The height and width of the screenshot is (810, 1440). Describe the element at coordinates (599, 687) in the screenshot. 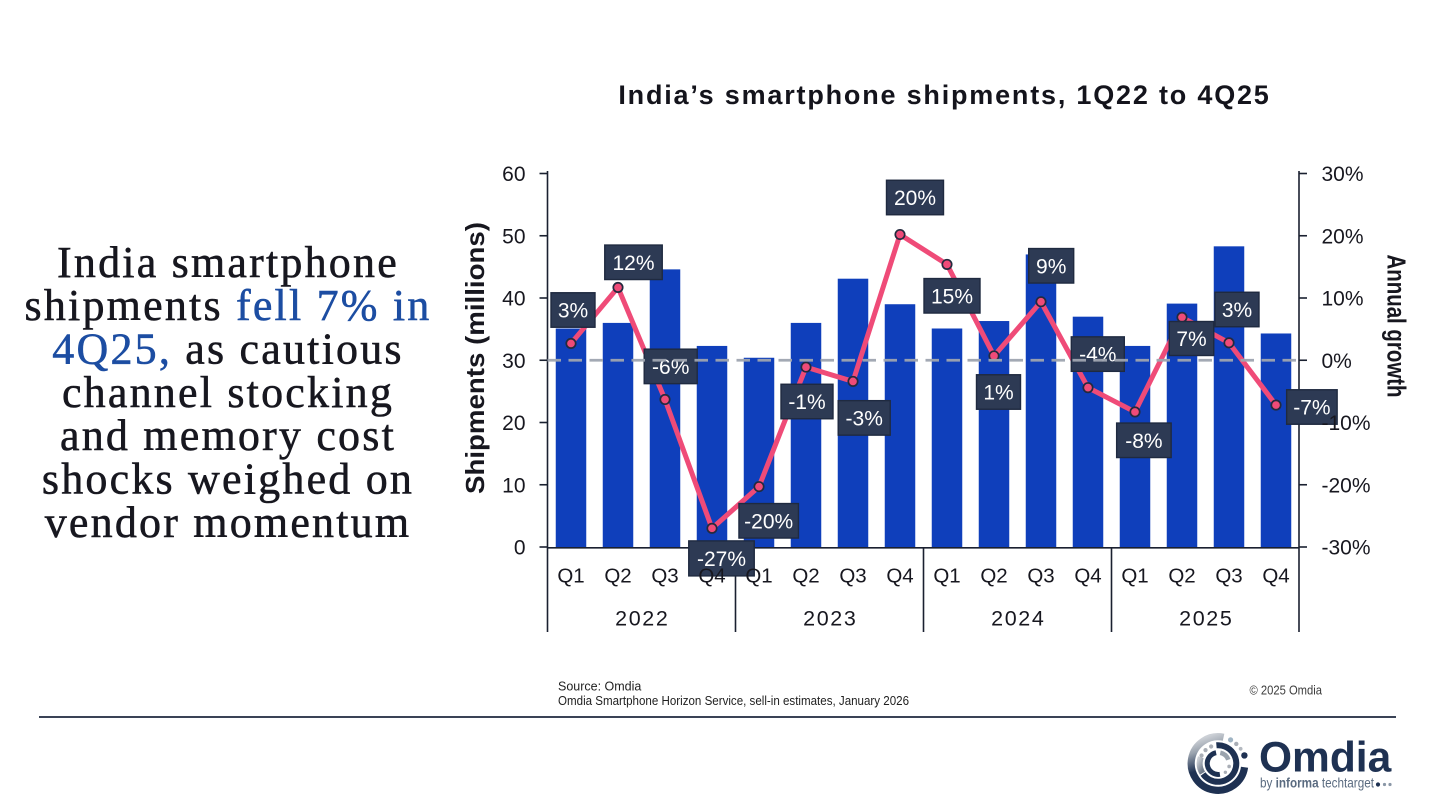

I see `svg-text: Source: Omdia` at that location.